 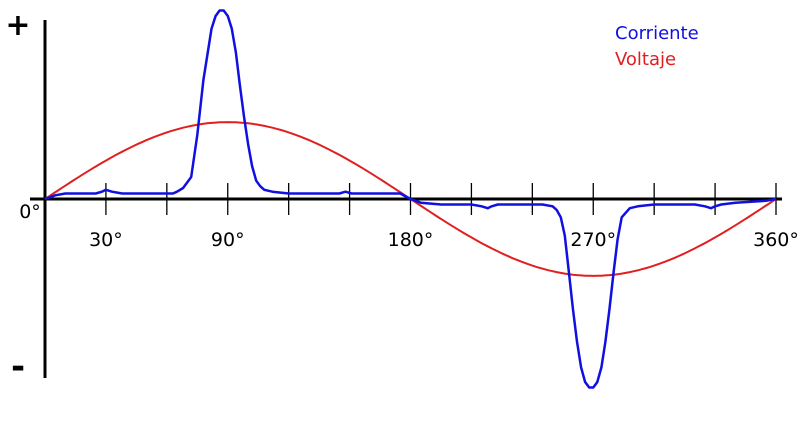 I want to click on x-tick-label-30: 30°, so click(x=106, y=240).